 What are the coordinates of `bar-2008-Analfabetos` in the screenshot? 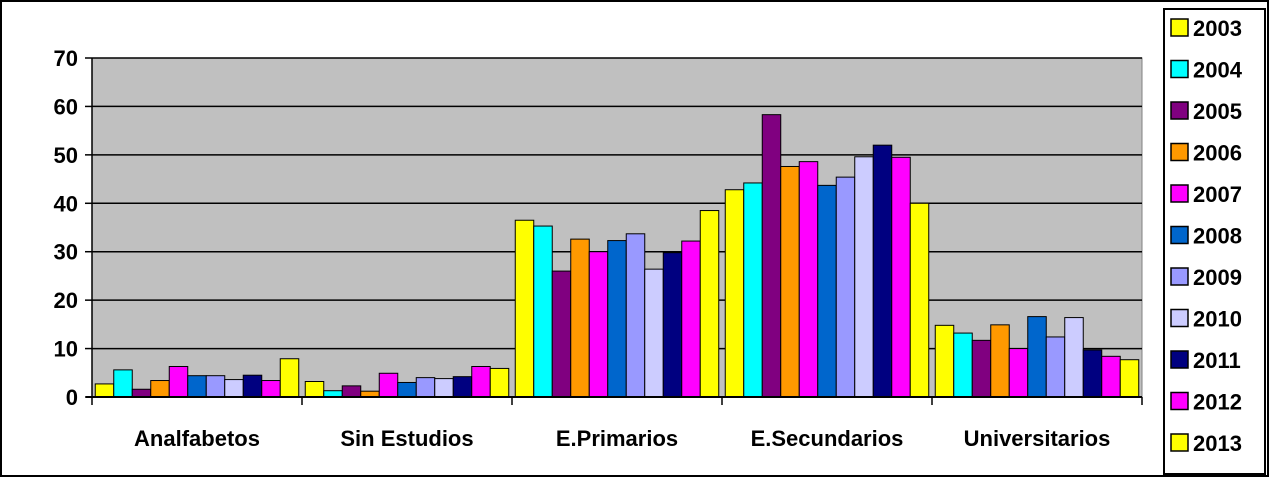 It's located at (197, 386).